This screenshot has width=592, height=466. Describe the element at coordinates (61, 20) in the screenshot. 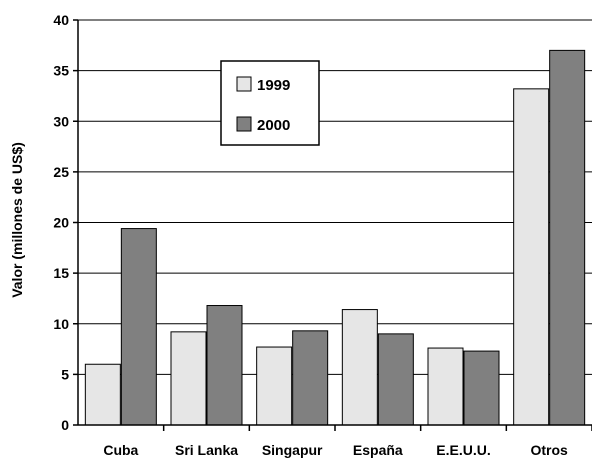

I see `y-tick-label: 40` at that location.